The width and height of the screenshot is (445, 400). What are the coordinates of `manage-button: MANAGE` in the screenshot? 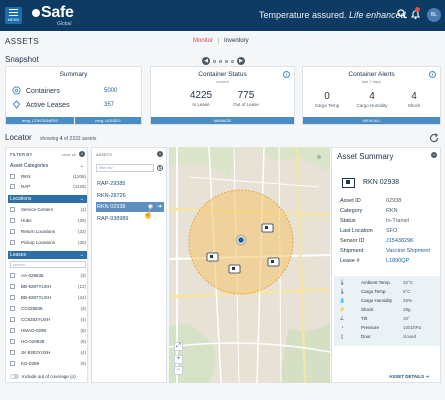 It's located at (222, 120).